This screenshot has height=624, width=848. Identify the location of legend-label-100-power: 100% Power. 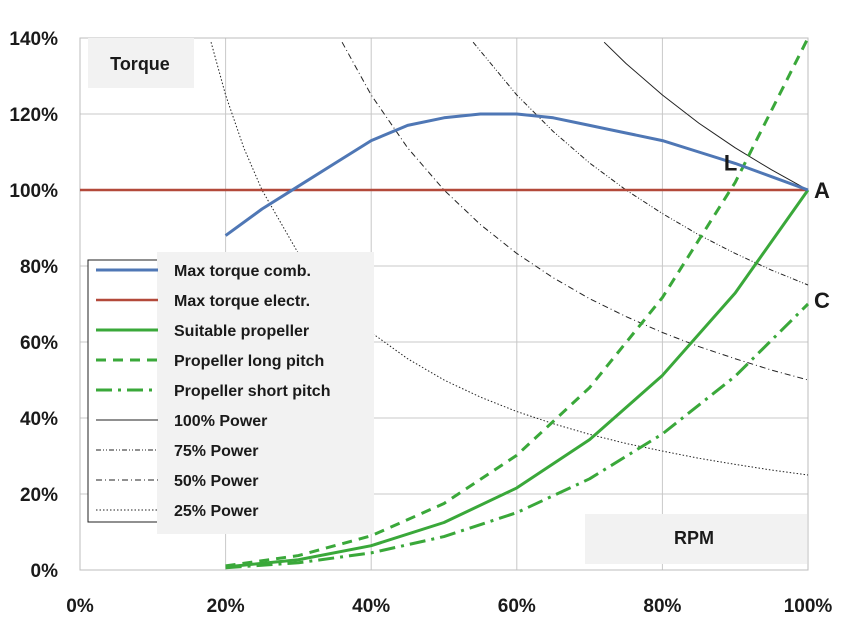
(220, 421).